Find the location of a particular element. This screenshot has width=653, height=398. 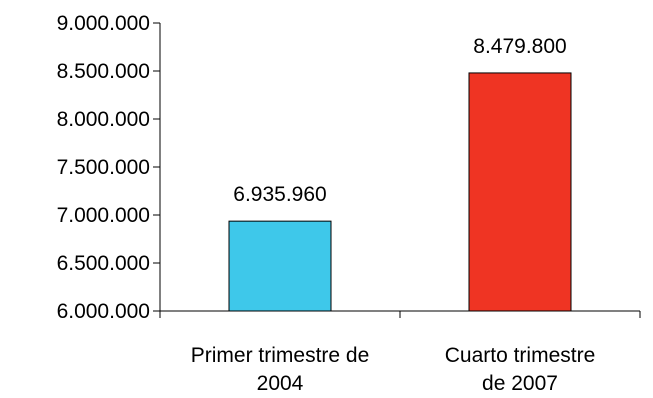

y-tick-label: 8.500.000 is located at coordinates (103, 71).